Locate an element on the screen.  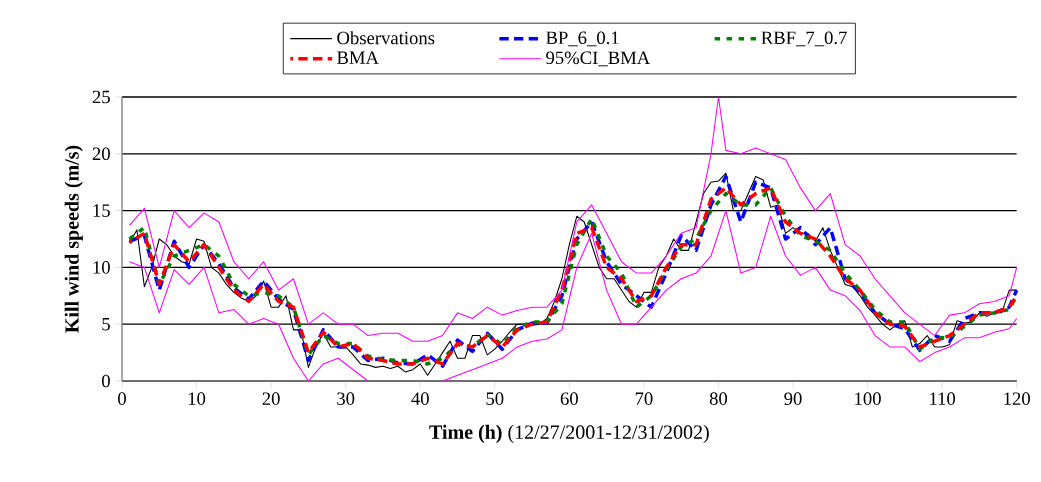
x-tick-label: 50 is located at coordinates (495, 398).